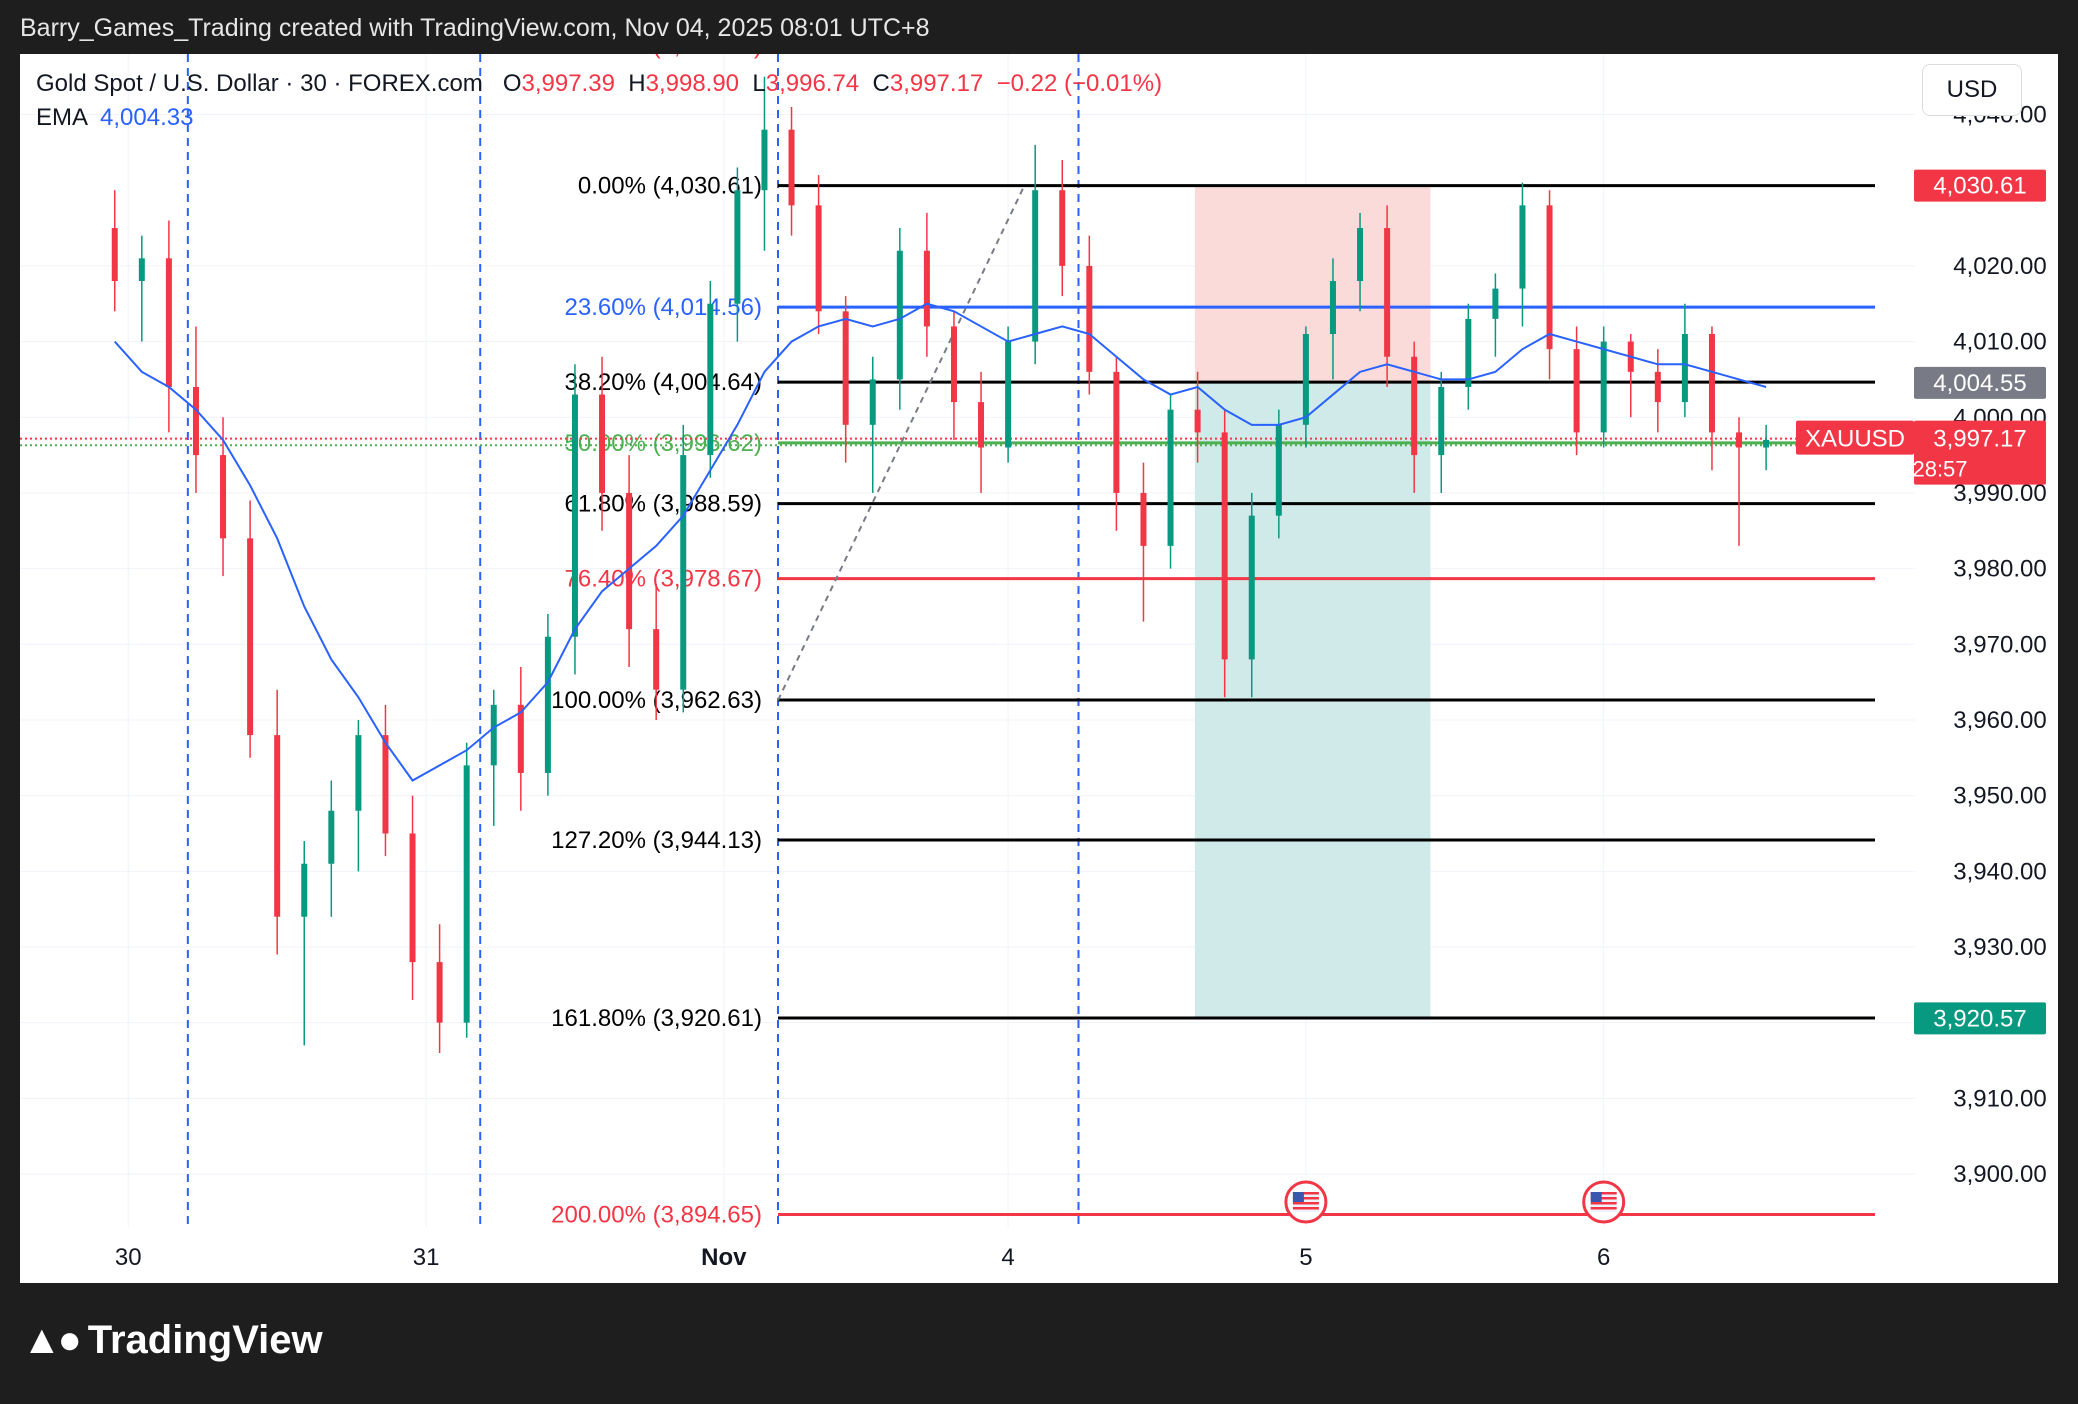  Describe the element at coordinates (61, 117) in the screenshot. I see `ema-label: EMA` at that location.